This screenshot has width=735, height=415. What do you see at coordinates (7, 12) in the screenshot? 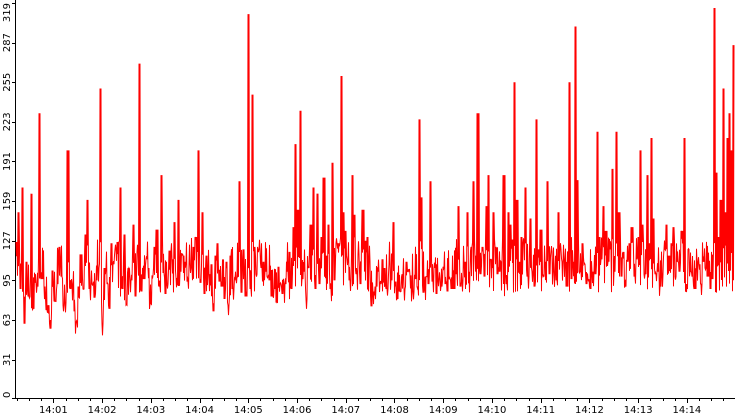
I see `y-tick-label: 319` at bounding box center [7, 12].